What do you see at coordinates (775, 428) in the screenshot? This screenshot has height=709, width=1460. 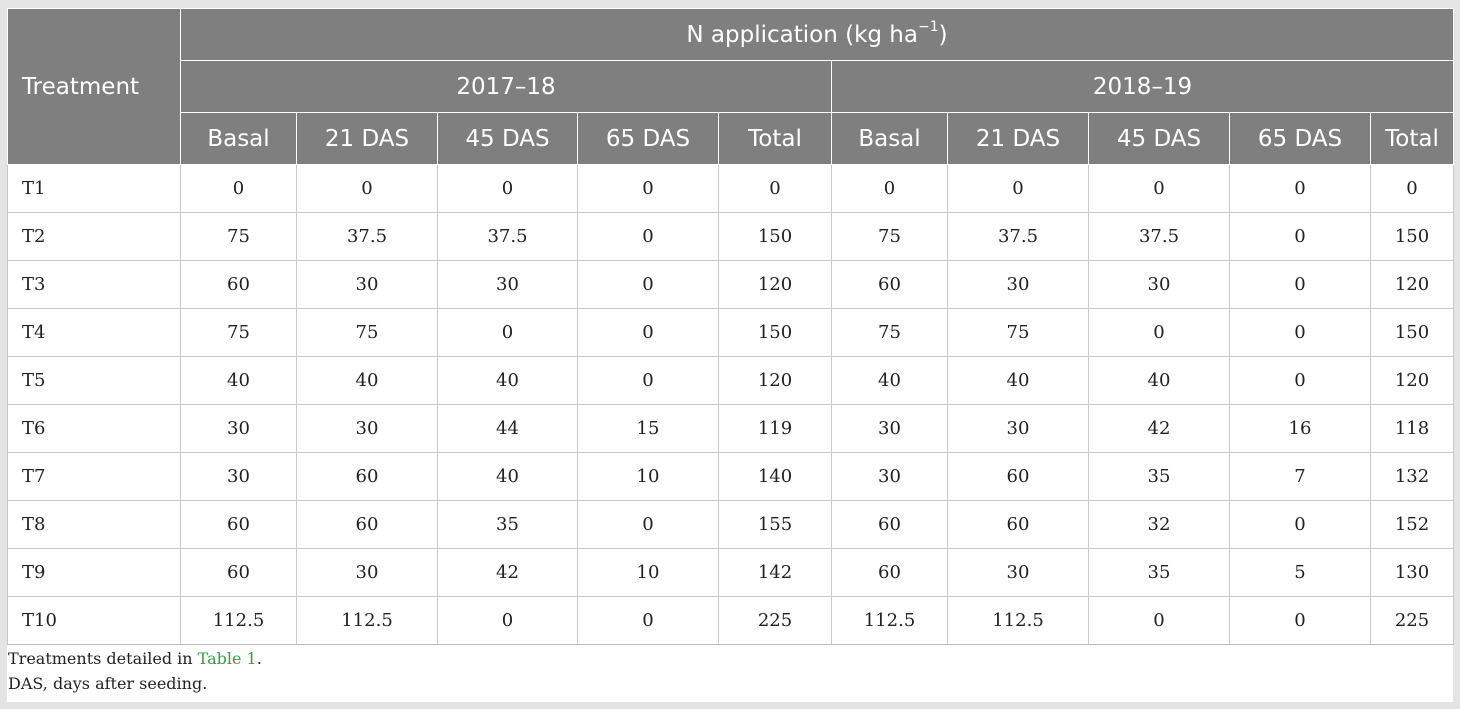 I see `cell: 119` at bounding box center [775, 428].